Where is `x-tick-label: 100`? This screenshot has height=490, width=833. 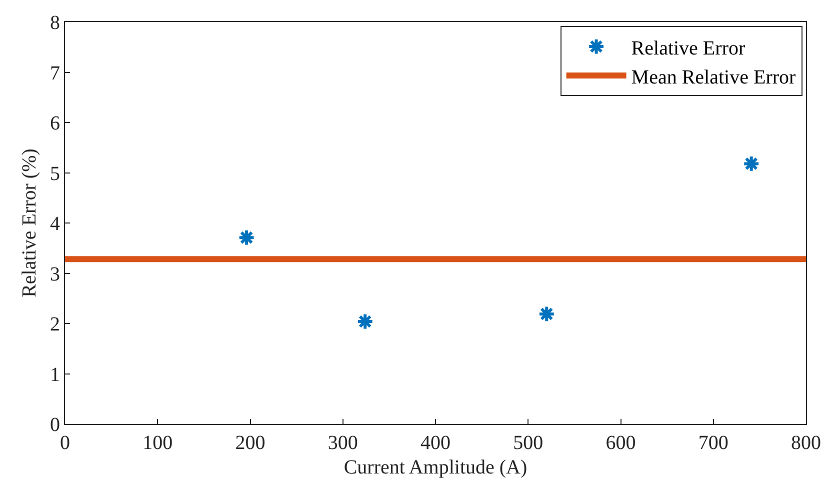 x-tick-label: 100 is located at coordinates (157, 443).